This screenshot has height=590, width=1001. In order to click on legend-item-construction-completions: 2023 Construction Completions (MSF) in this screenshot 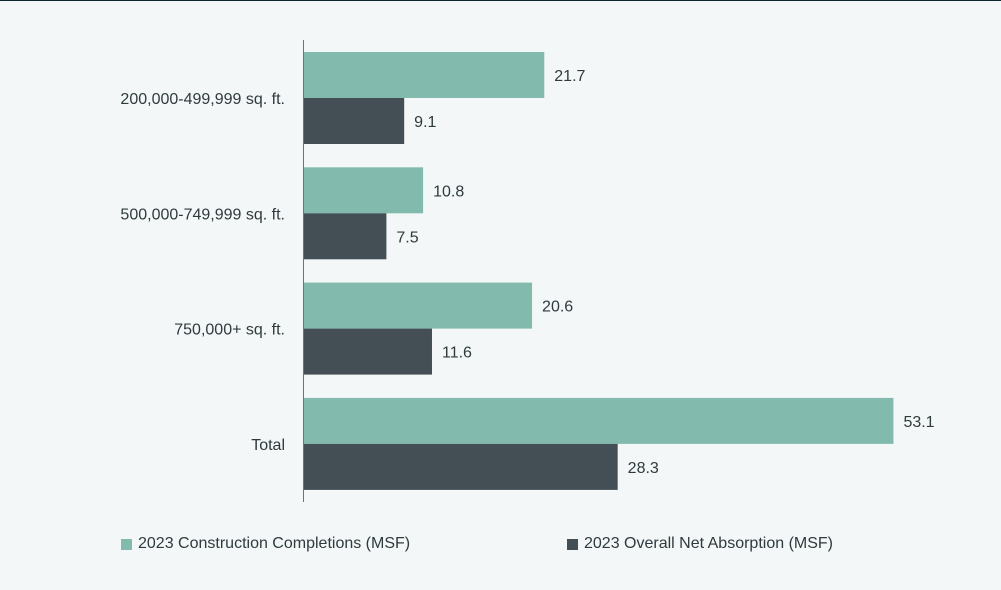, I will do `click(265, 544)`.